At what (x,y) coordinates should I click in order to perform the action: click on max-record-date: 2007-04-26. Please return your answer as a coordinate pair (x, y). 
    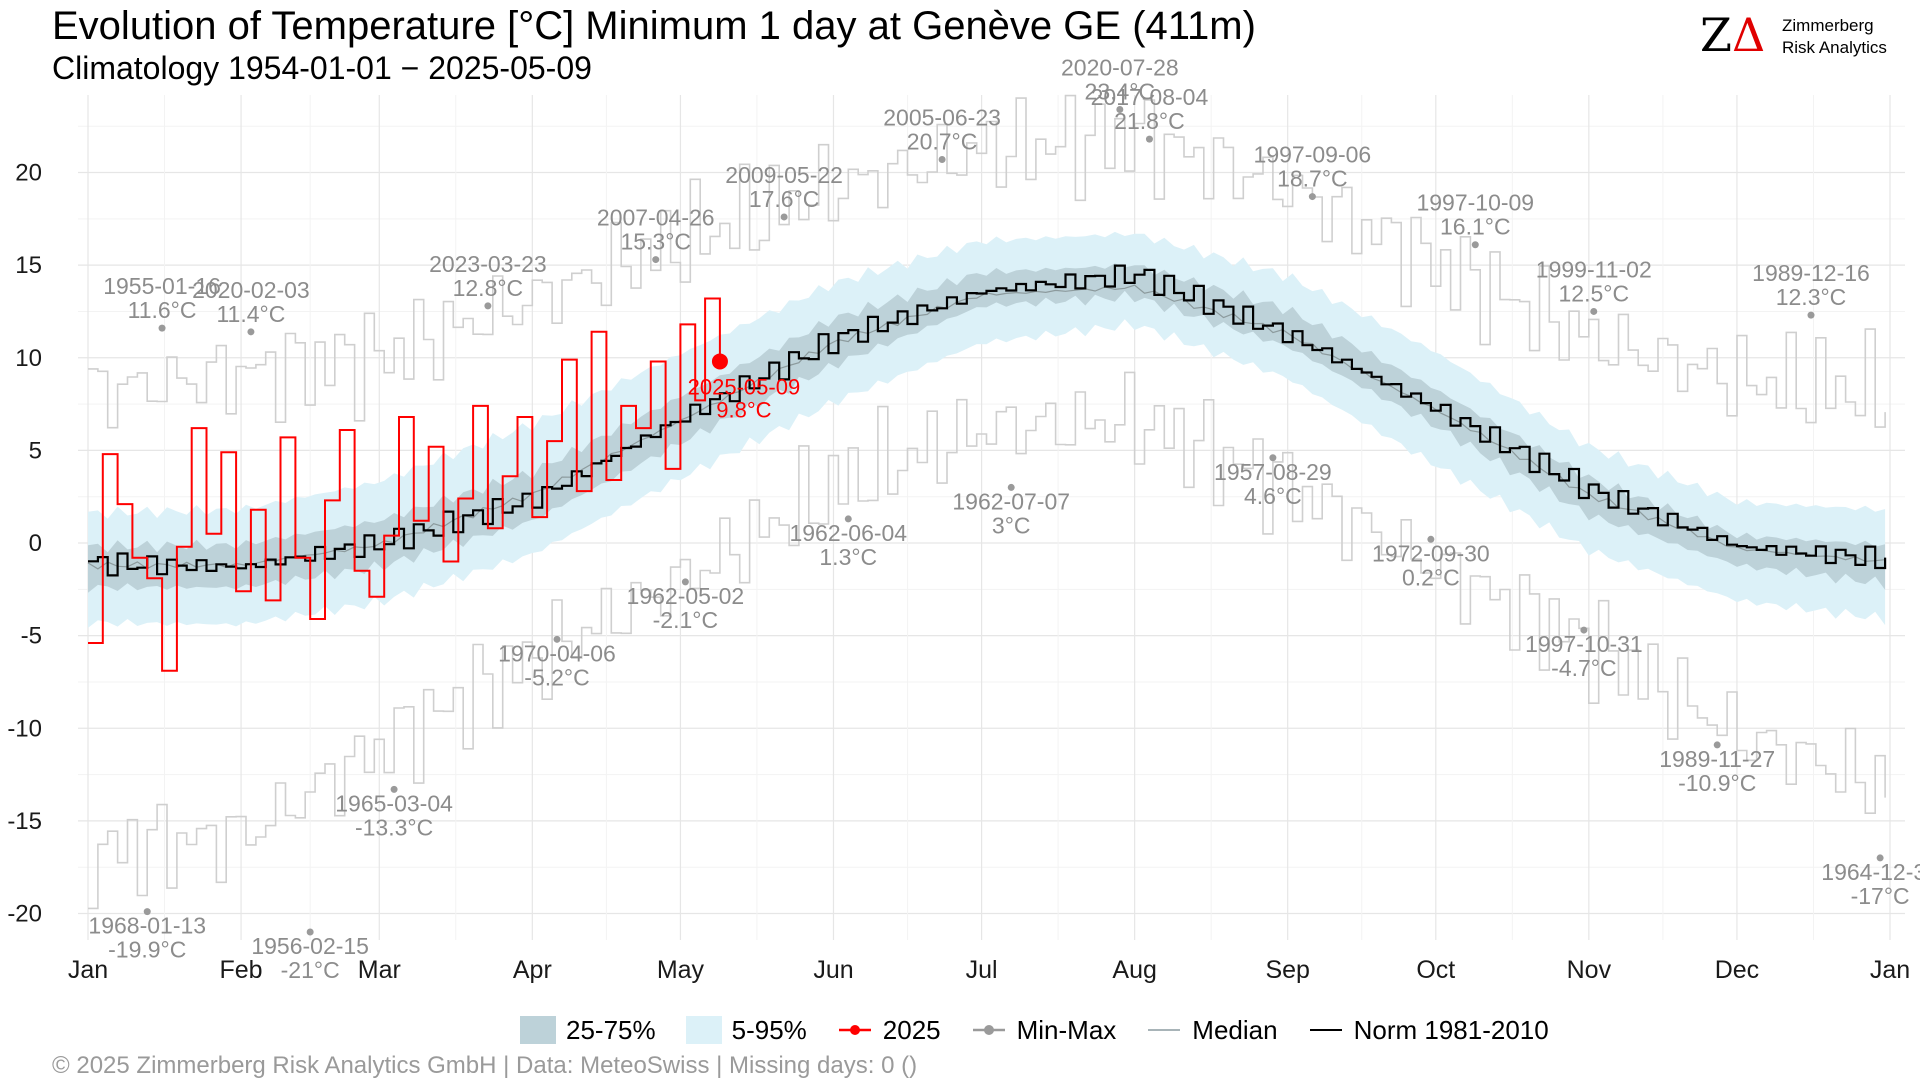
    Looking at the image, I should click on (656, 218).